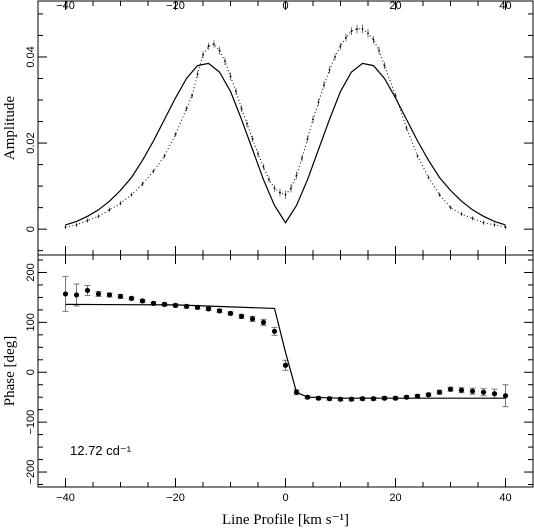 The width and height of the screenshot is (534, 528). I want to click on x-tick-label: 40, so click(505, 498).